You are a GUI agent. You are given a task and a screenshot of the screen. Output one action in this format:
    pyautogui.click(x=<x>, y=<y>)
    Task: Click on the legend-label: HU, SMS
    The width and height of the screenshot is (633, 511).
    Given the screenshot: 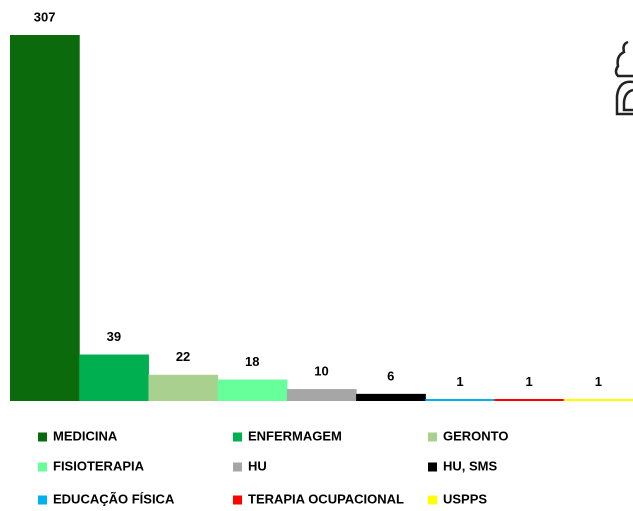 What is the action you would take?
    pyautogui.click(x=470, y=465)
    